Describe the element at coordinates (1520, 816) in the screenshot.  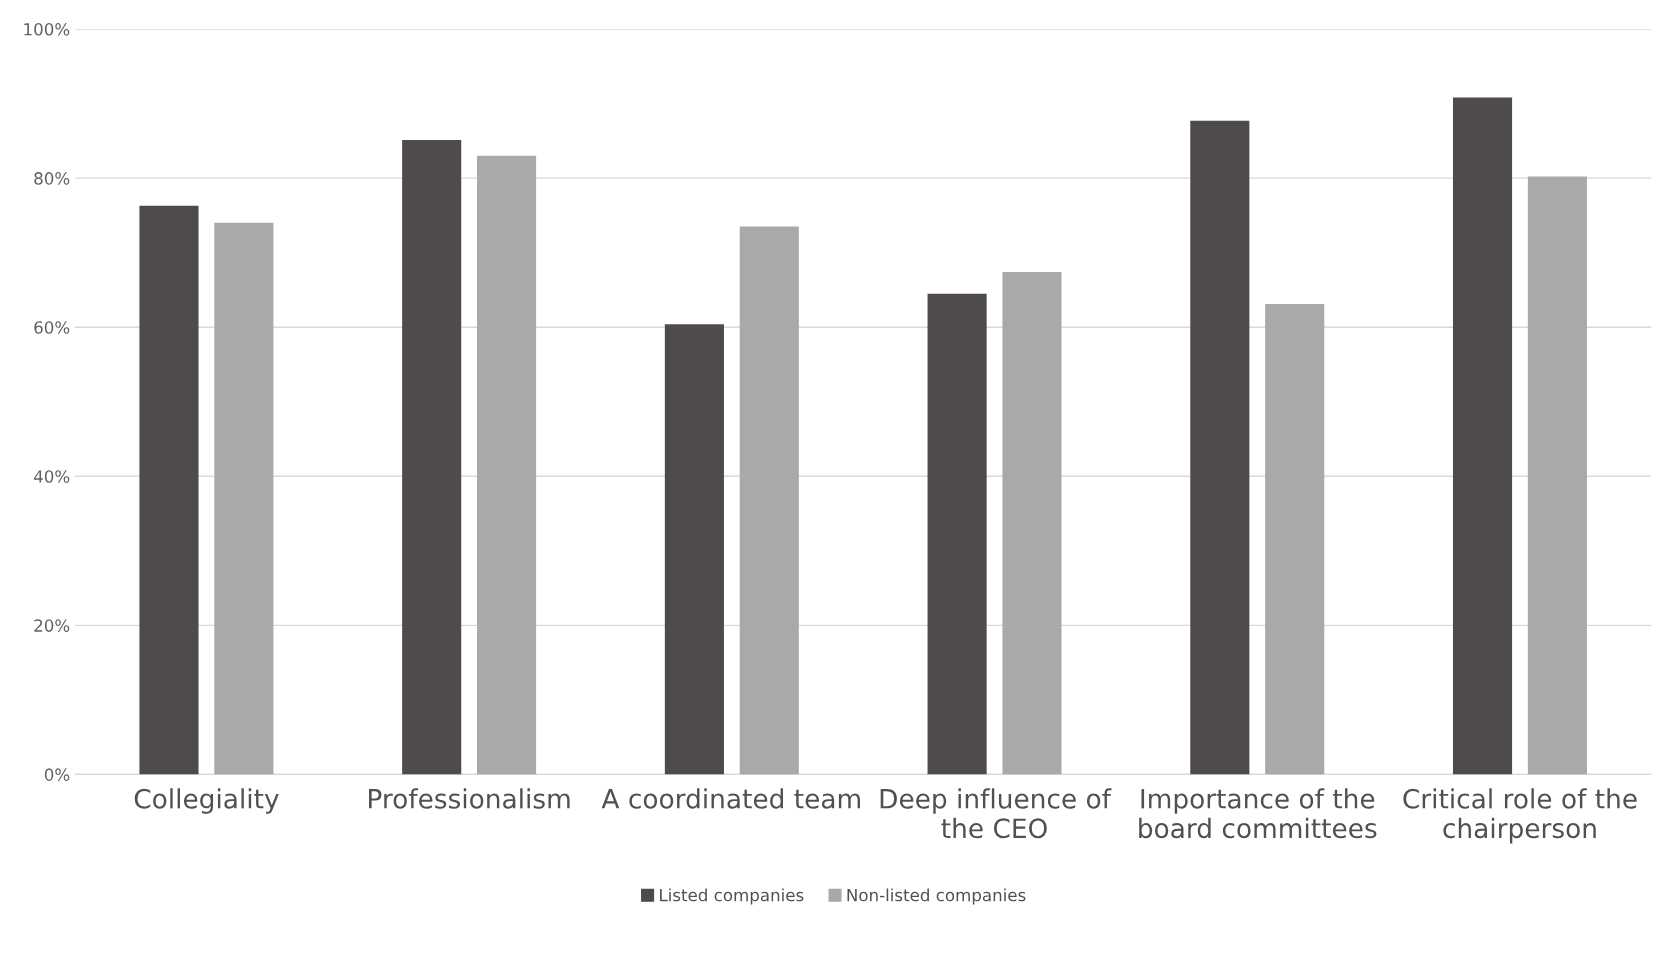
I see `x-tick-label: Critical role of the chairperson` at that location.